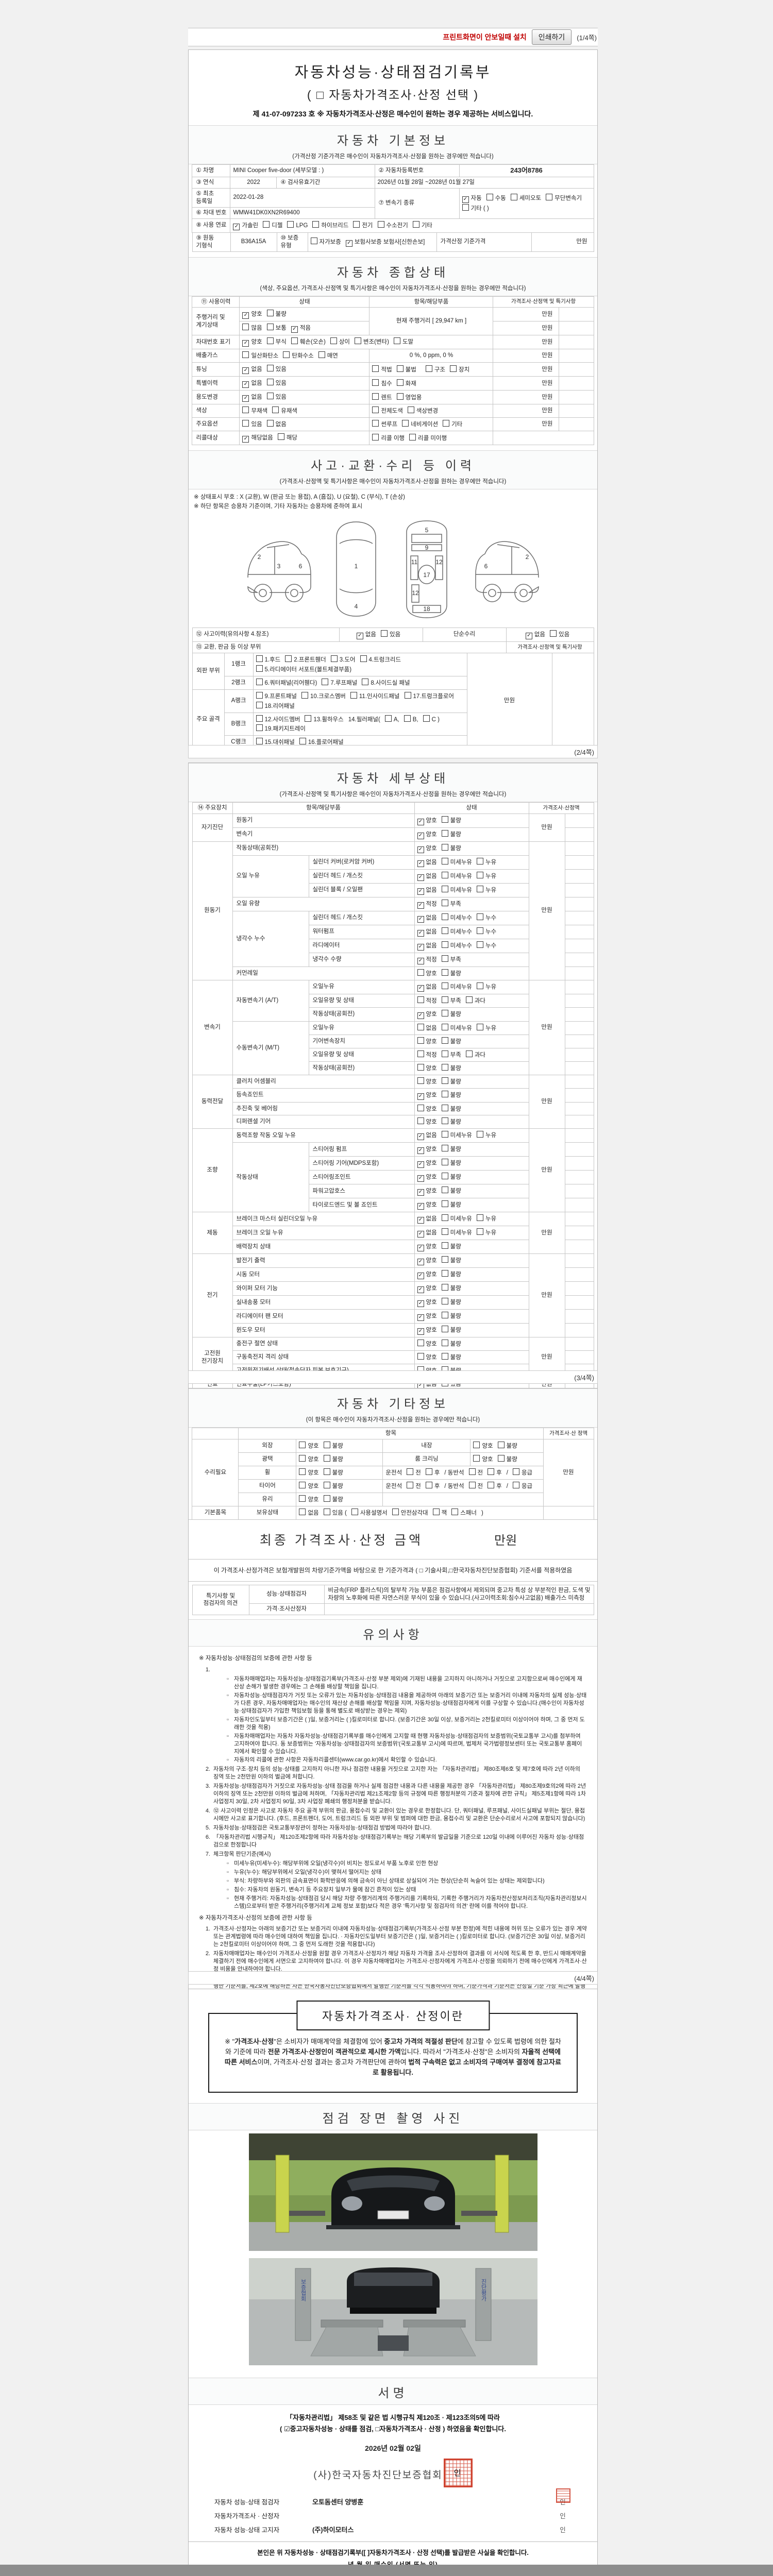 Image resolution: width=773 pixels, height=2576 pixels. Describe the element at coordinates (299, 356) in the screenshot. I see `checkbox-탄화수소: 탄화수소` at that location.